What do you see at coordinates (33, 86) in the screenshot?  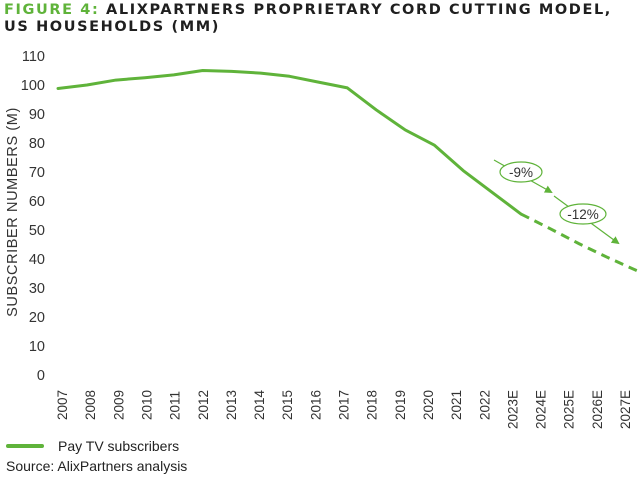 I see `y-tick-label: 100` at bounding box center [33, 86].